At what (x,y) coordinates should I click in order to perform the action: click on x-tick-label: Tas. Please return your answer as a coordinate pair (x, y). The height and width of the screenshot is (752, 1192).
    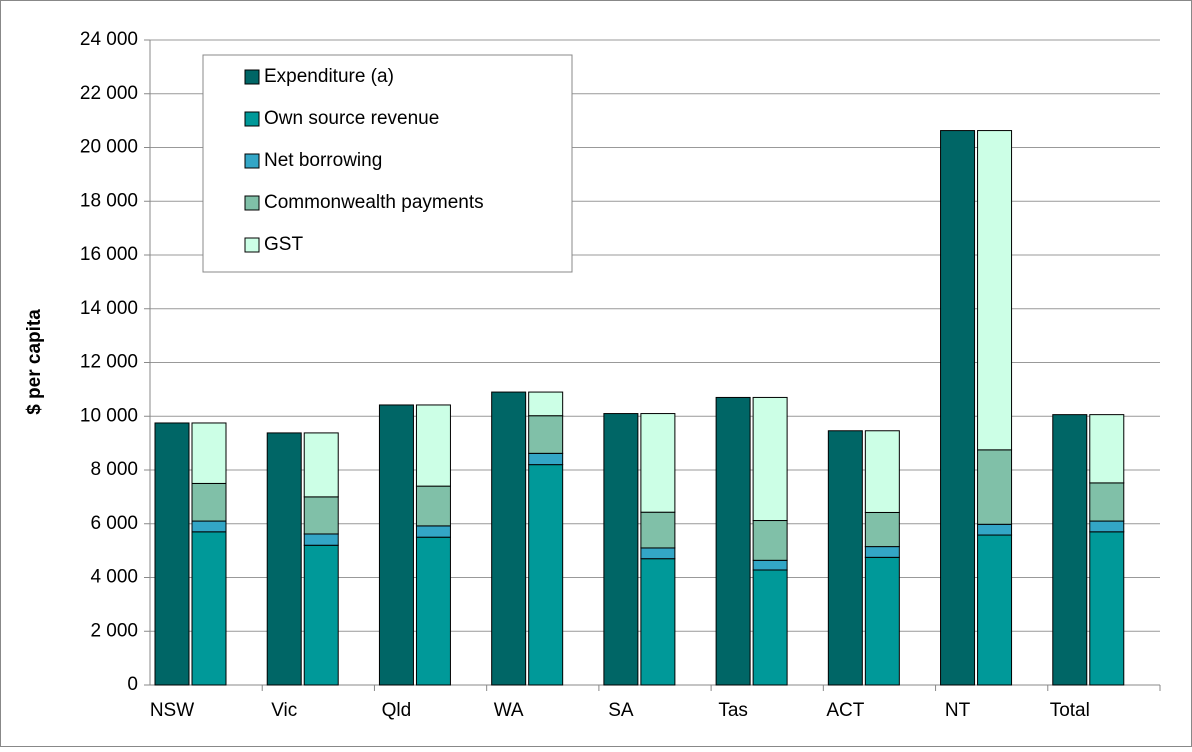
    Looking at the image, I should click on (733, 710).